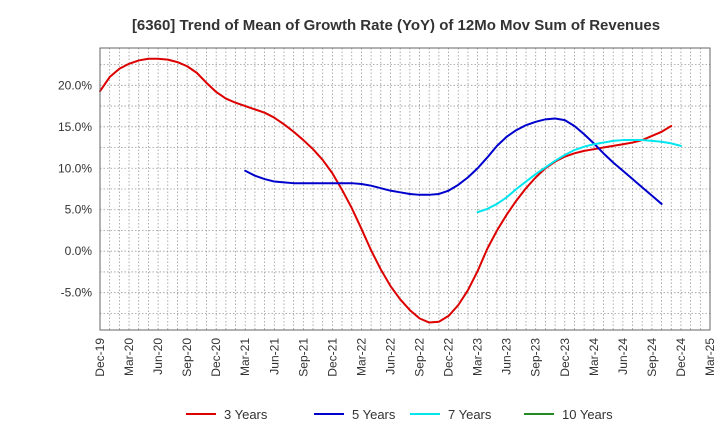  I want to click on y-tick-label: 15.0%, so click(75, 127).